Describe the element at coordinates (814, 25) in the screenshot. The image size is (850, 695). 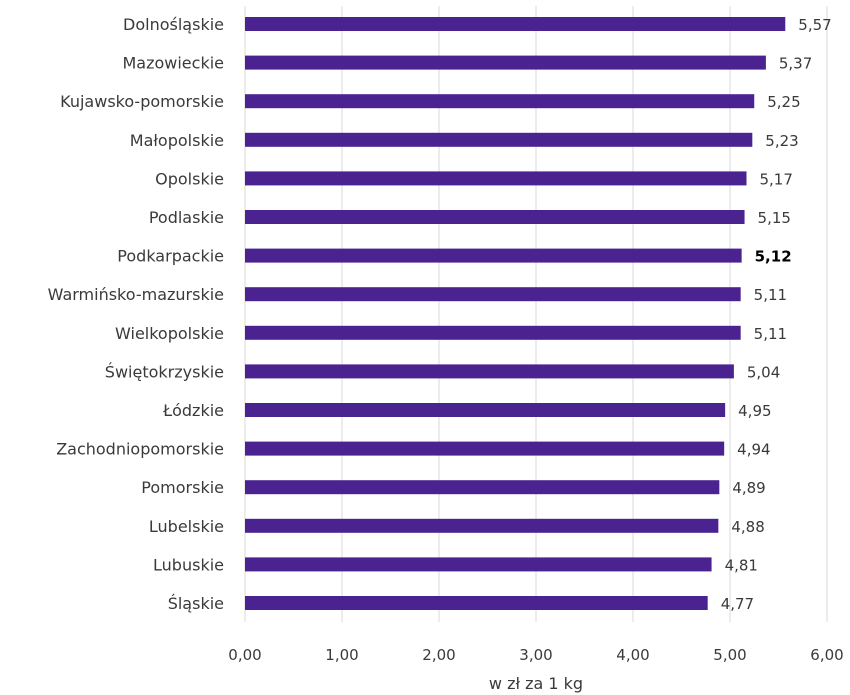
I see `value-label: 5,57` at that location.